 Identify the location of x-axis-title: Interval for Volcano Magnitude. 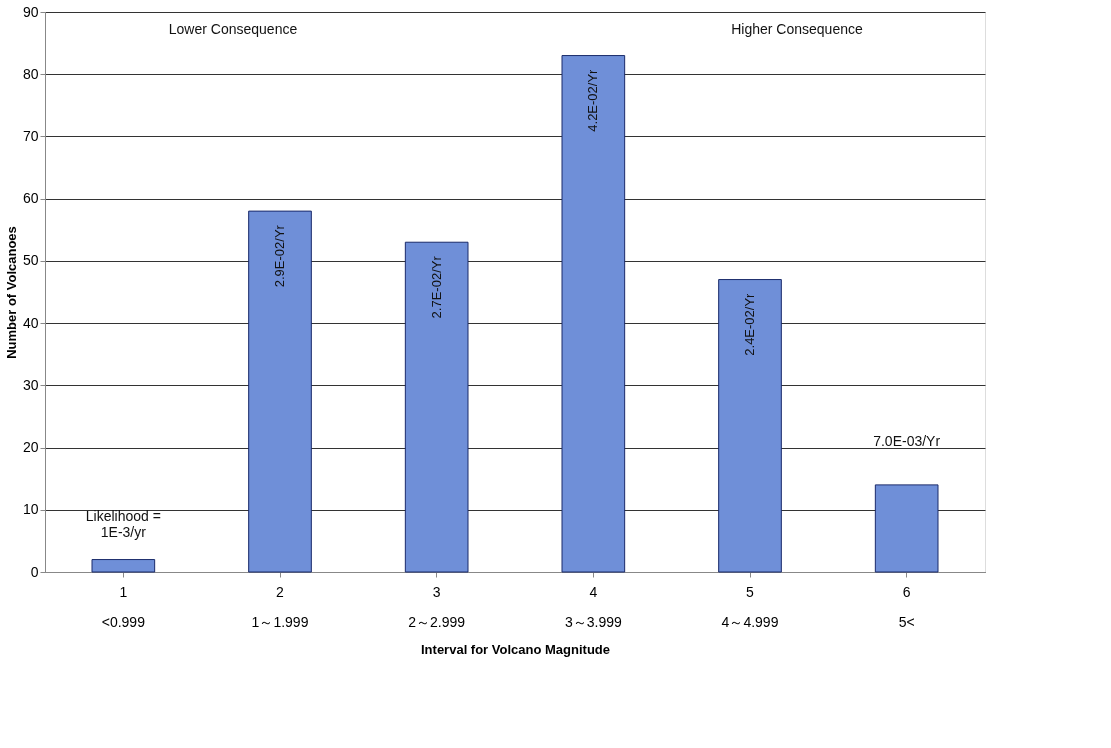
(515, 649).